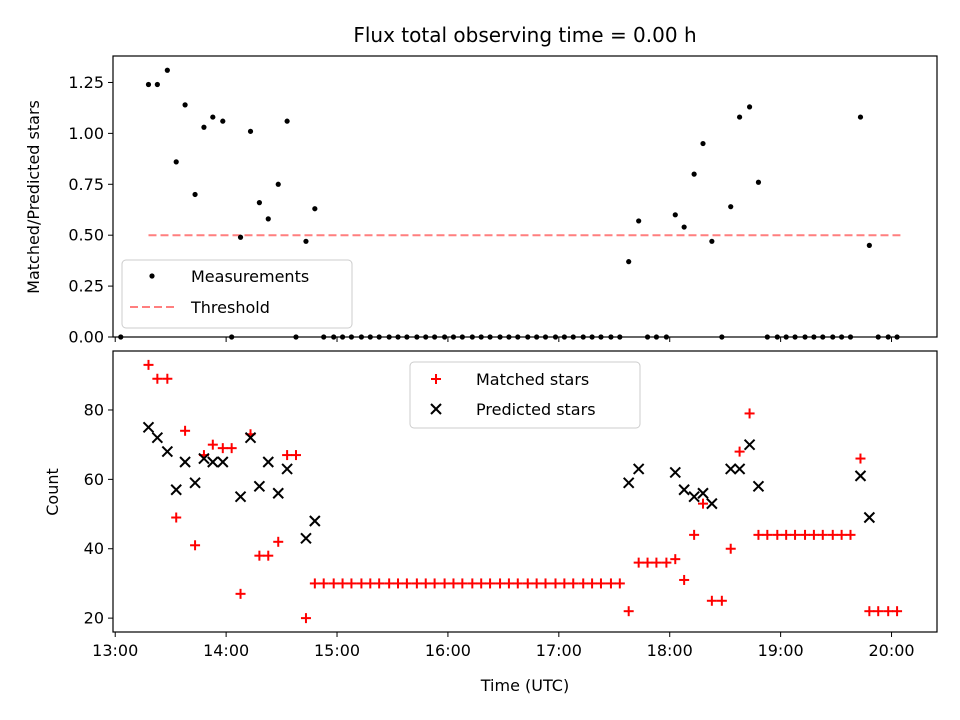  What do you see at coordinates (86, 133) in the screenshot?
I see `top-y-tick-label: 1.00` at bounding box center [86, 133].